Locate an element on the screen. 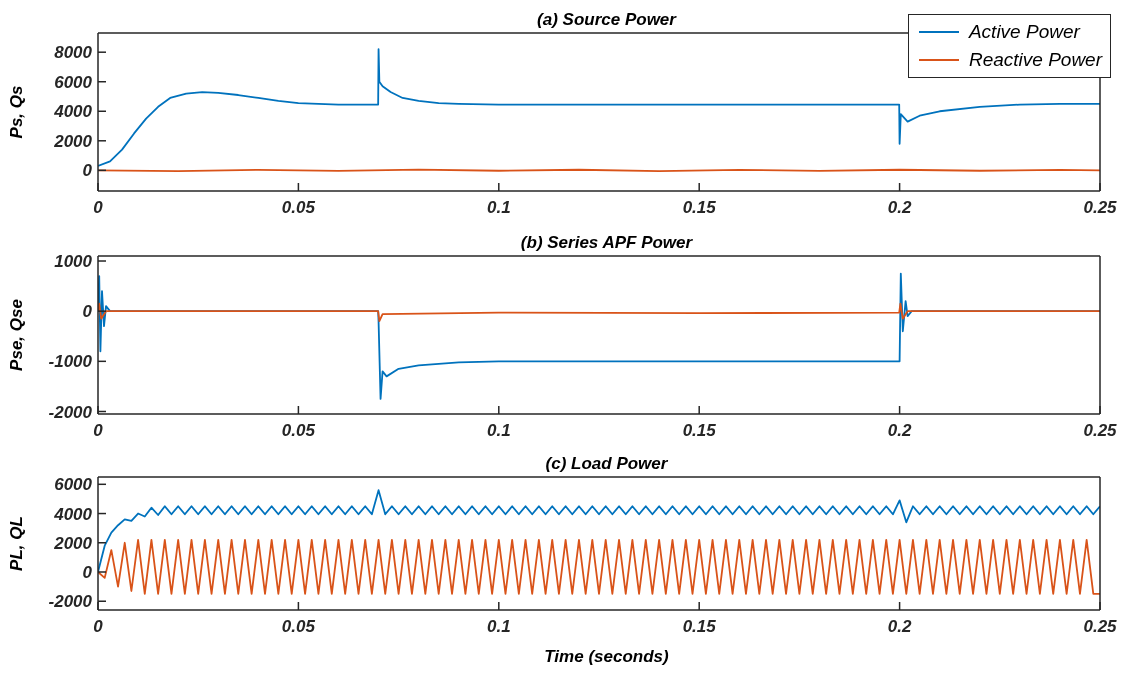 The image size is (1133, 688). legend-label: Reactive Power is located at coordinates (1035, 60).